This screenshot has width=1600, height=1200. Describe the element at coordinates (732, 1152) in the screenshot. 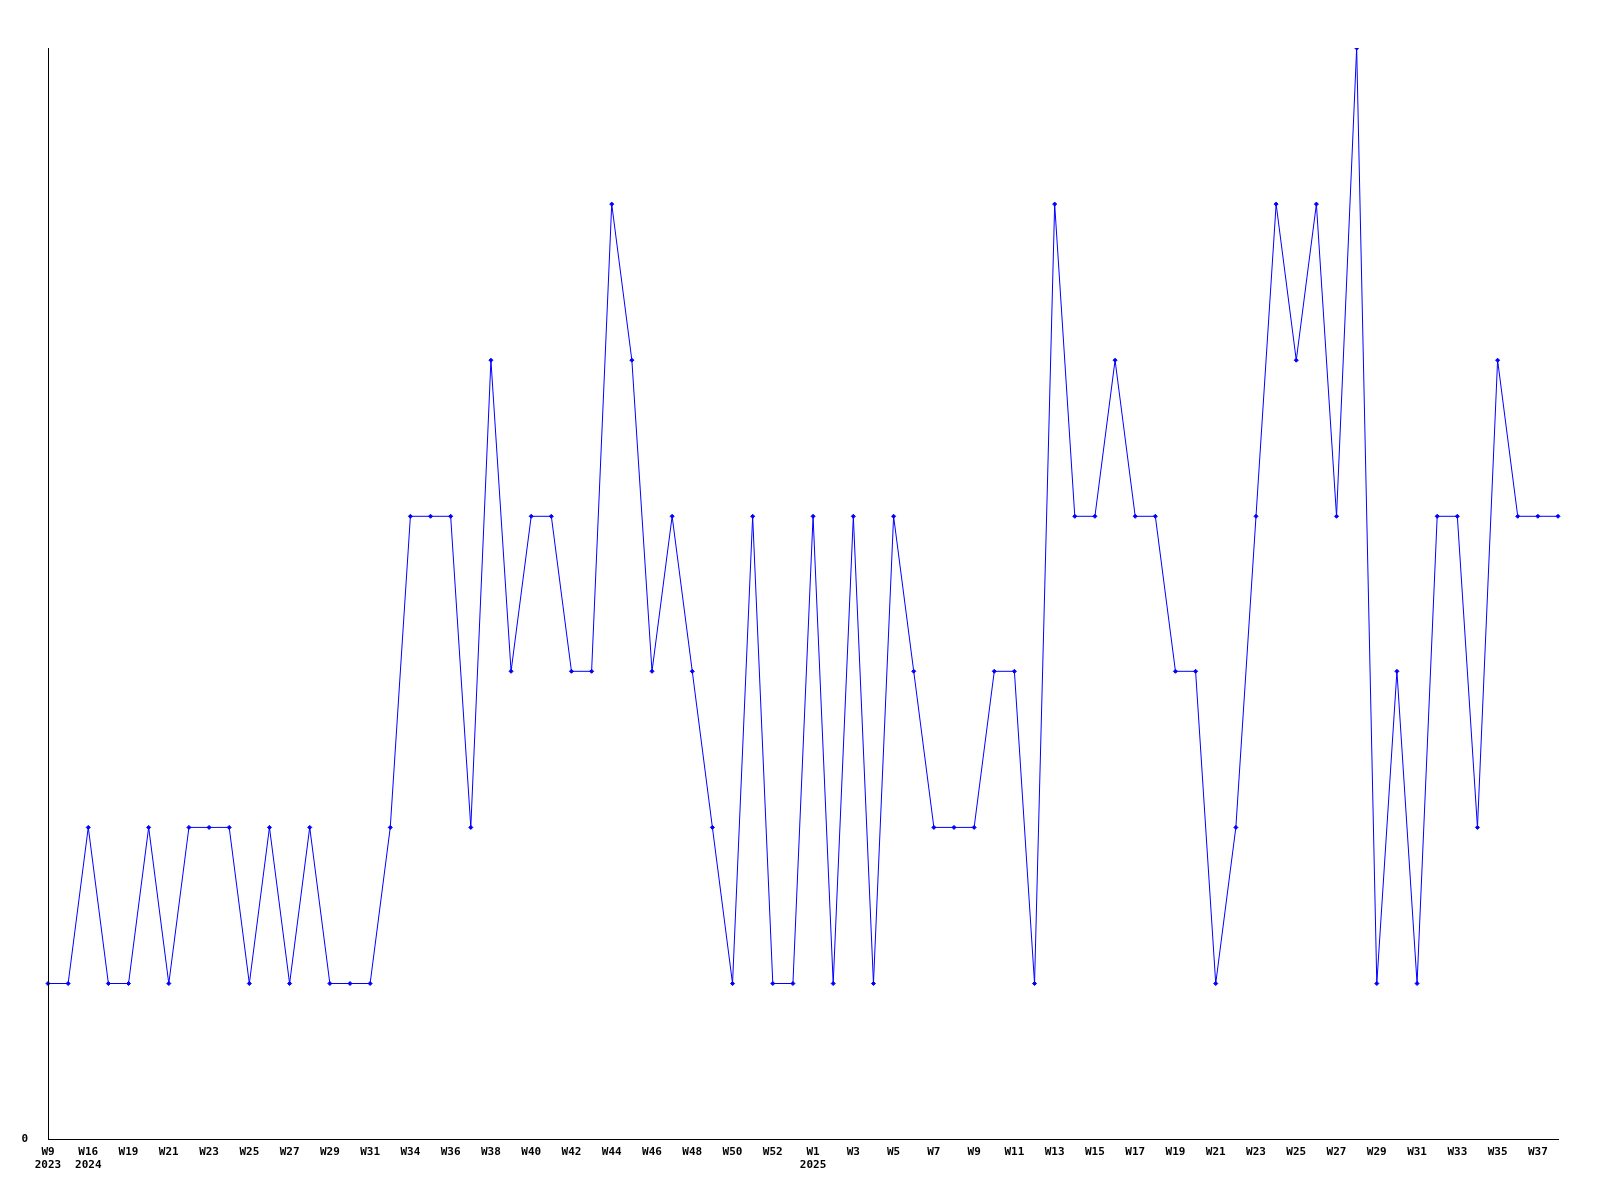

I see `x-tick-label: W50` at that location.